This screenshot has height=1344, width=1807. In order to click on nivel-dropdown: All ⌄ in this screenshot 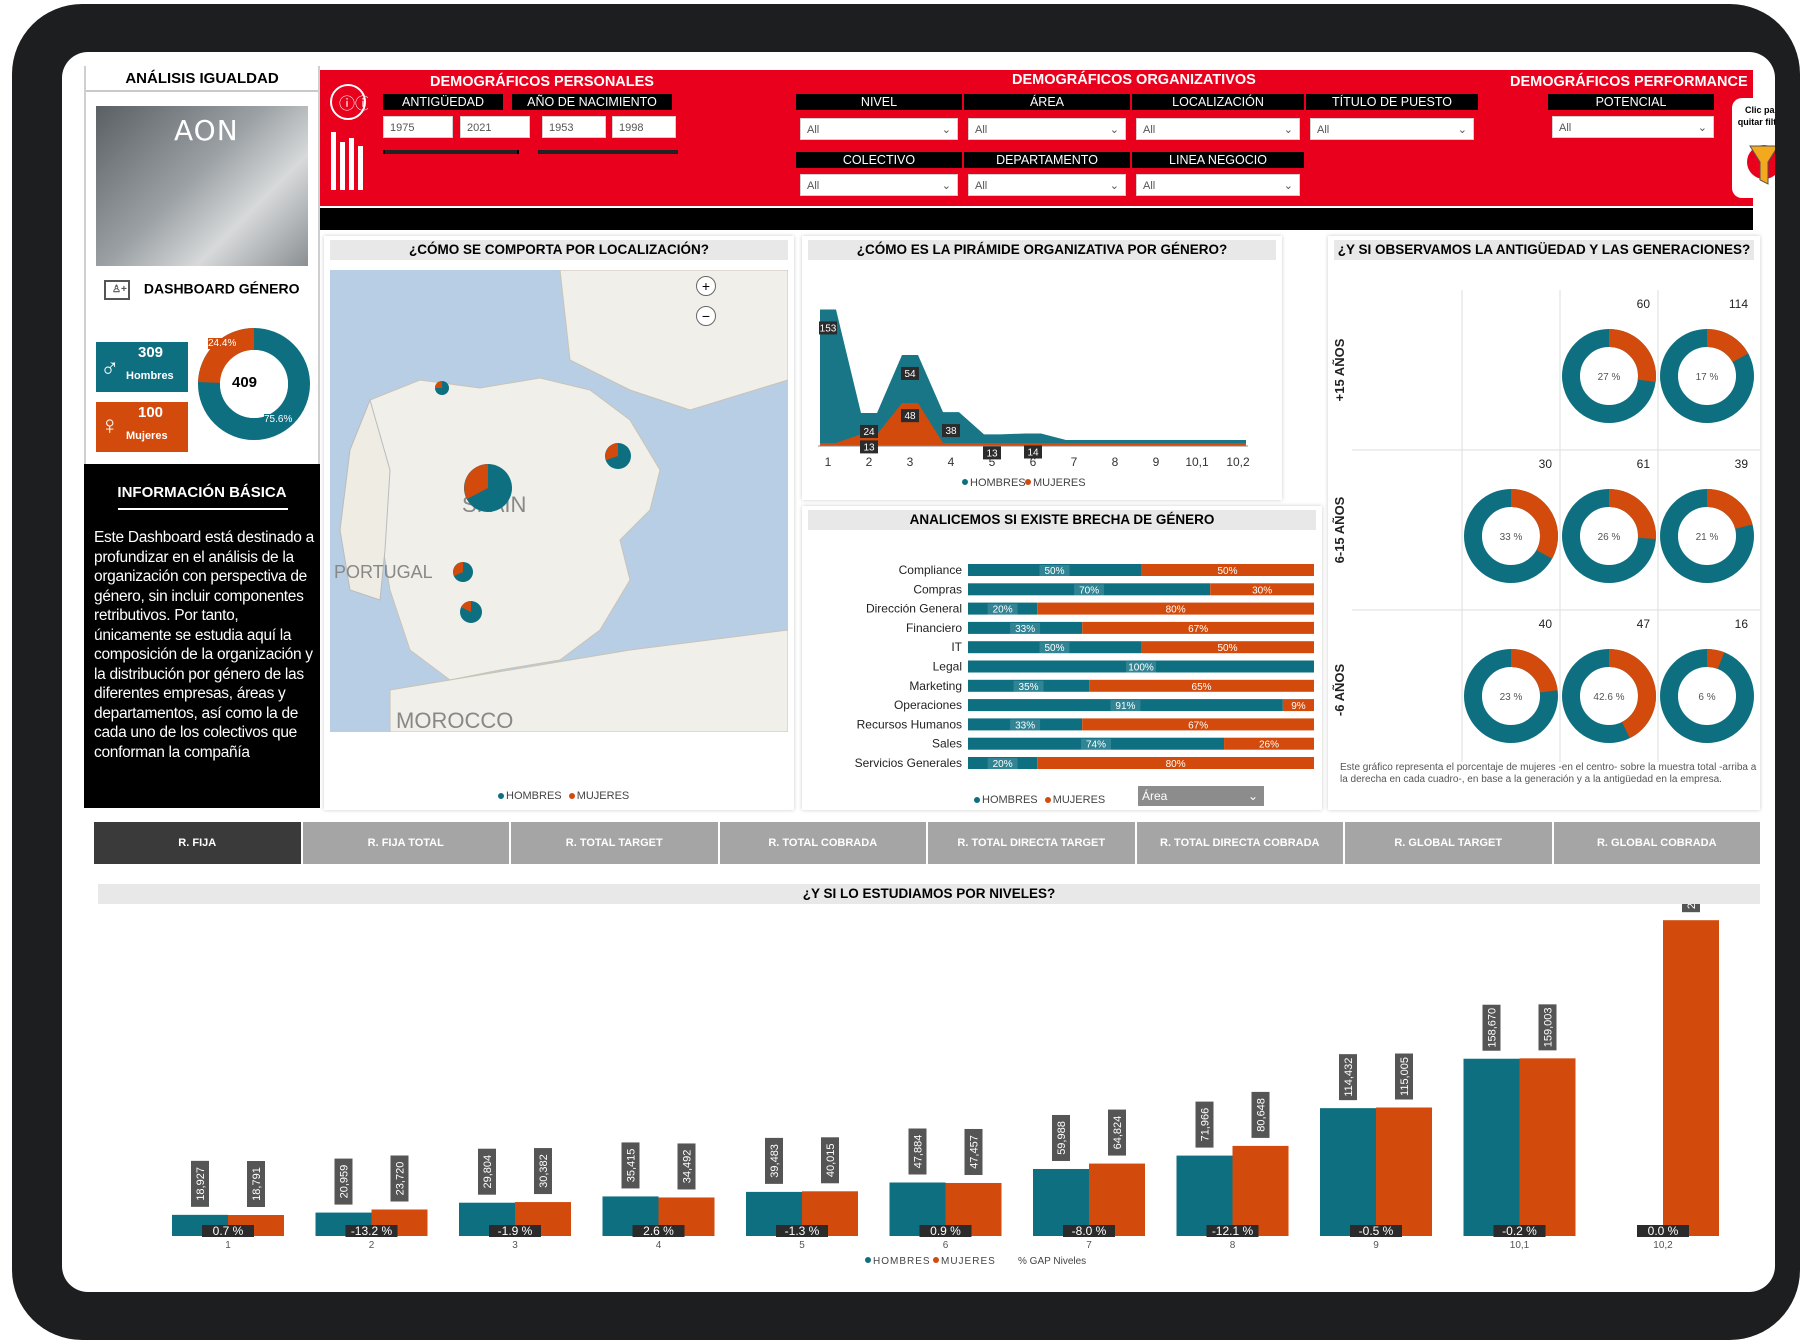, I will do `click(879, 129)`.